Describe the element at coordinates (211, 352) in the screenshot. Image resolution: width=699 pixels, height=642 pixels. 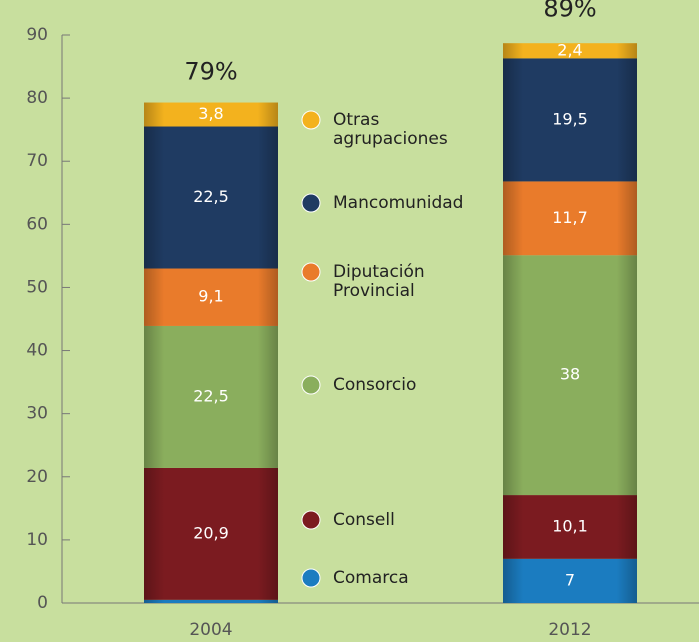
I see `bar-shade` at that location.